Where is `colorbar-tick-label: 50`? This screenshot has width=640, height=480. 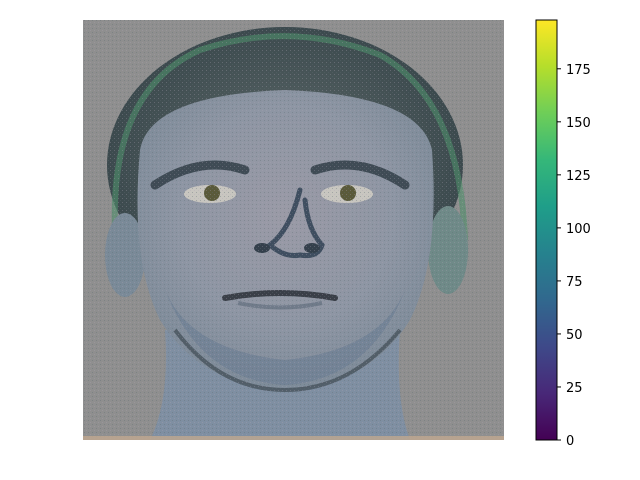 colorbar-tick-label: 50 is located at coordinates (574, 335).